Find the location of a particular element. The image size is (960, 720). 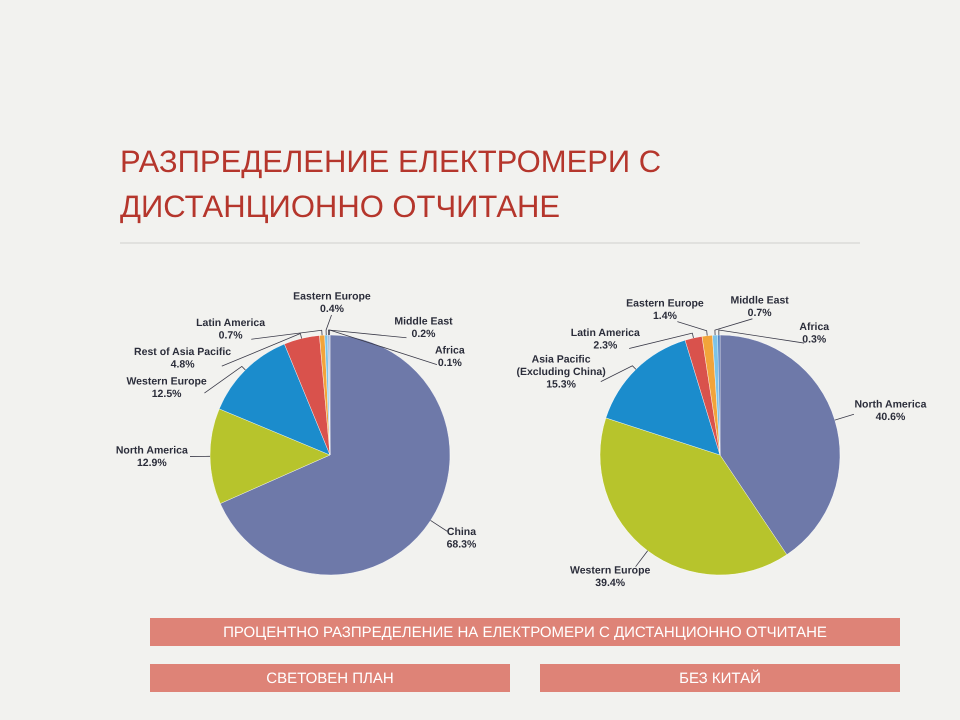

data-label: 4.8% is located at coordinates (183, 364).